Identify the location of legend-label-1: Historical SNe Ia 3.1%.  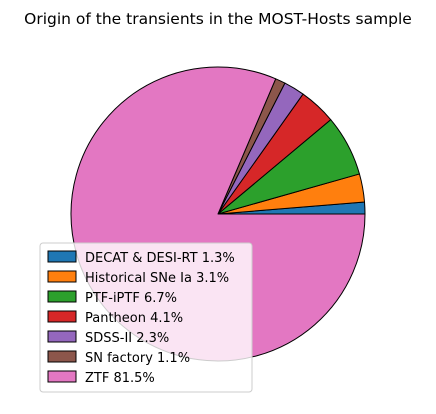
(157, 278).